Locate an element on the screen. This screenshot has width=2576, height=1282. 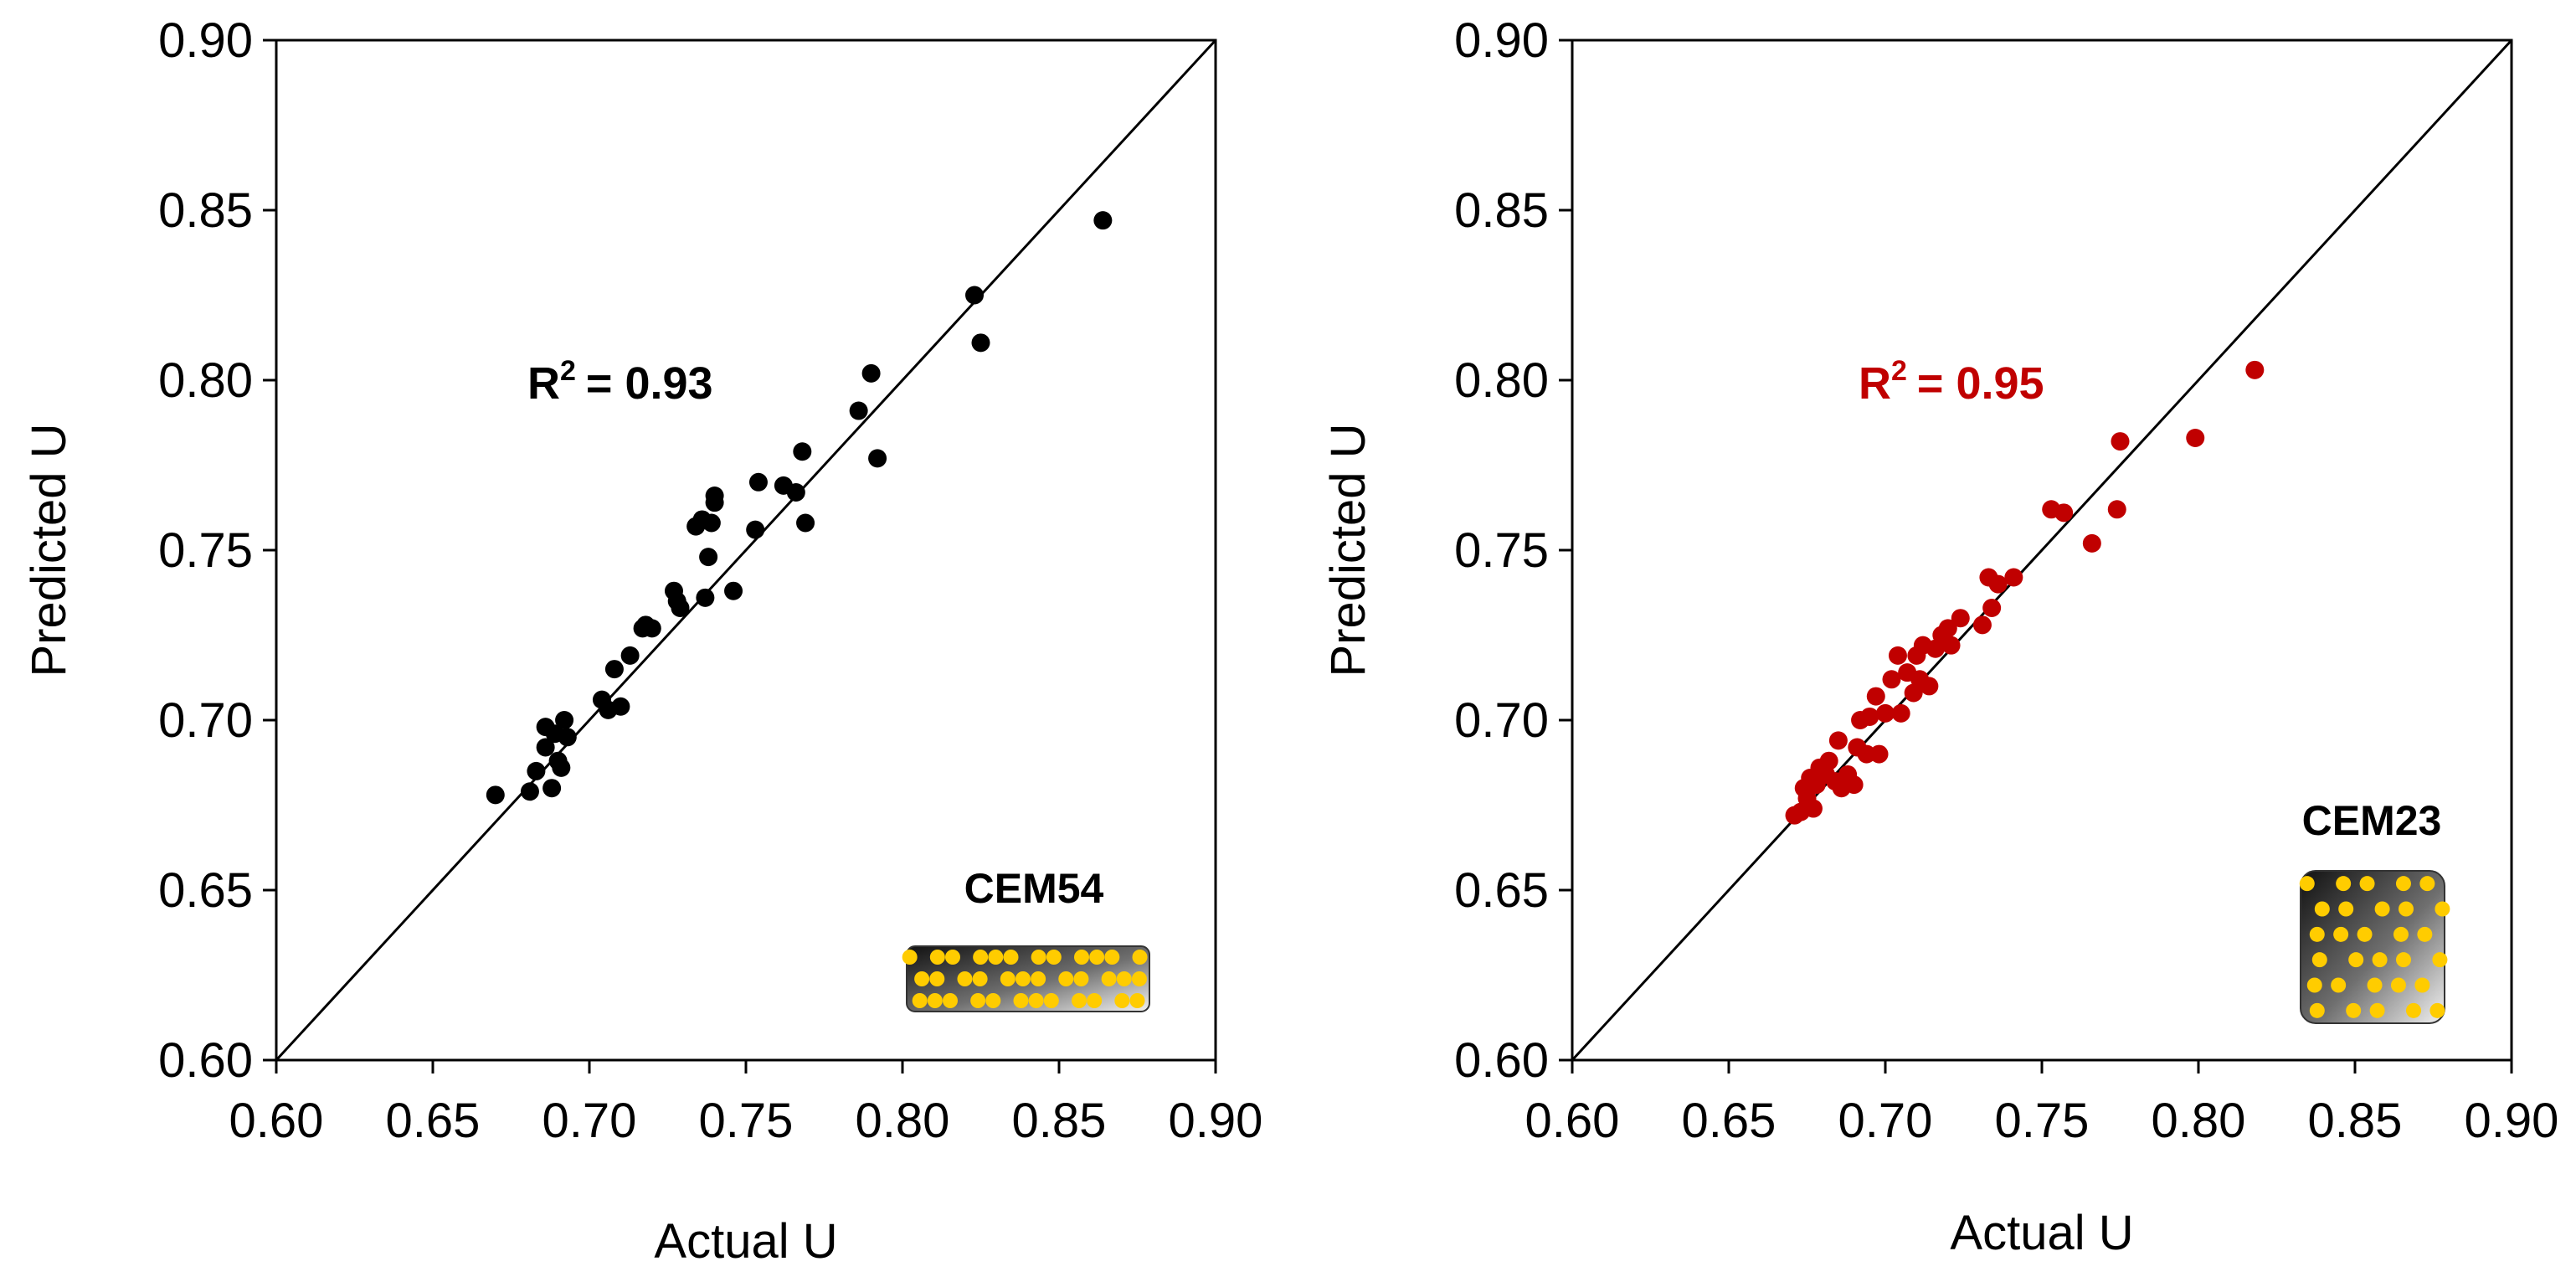
y-tick-label: 0.70 is located at coordinates (1502, 720).